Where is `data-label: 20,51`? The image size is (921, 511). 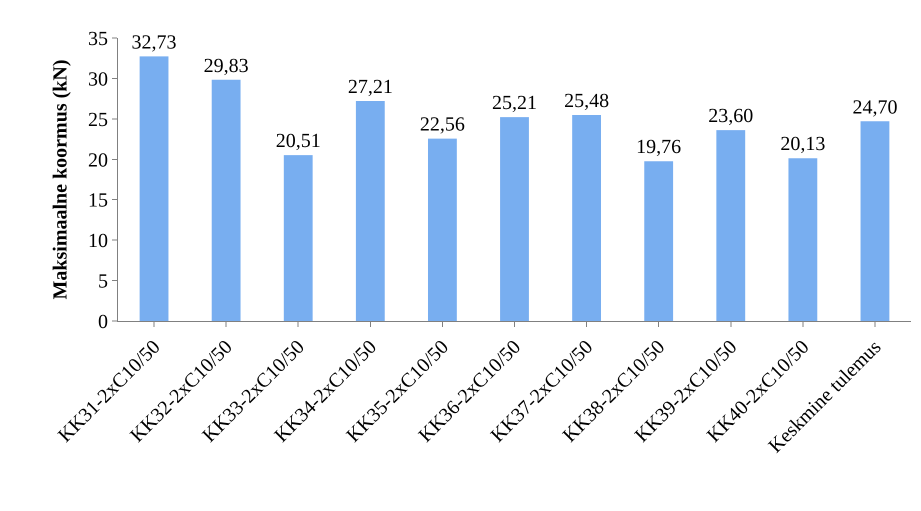
data-label: 20,51 is located at coordinates (298, 141).